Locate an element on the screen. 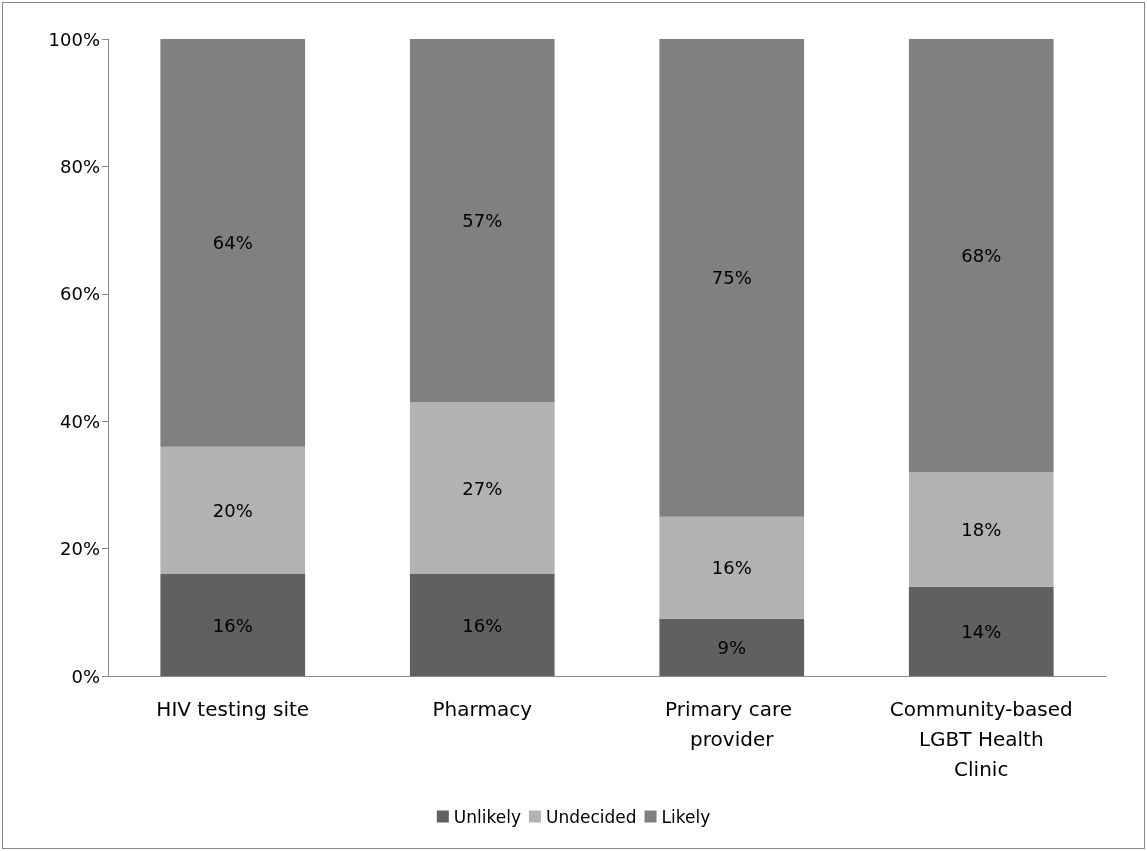 The height and width of the screenshot is (851, 1147). y-tick-label: 100% is located at coordinates (74, 39).